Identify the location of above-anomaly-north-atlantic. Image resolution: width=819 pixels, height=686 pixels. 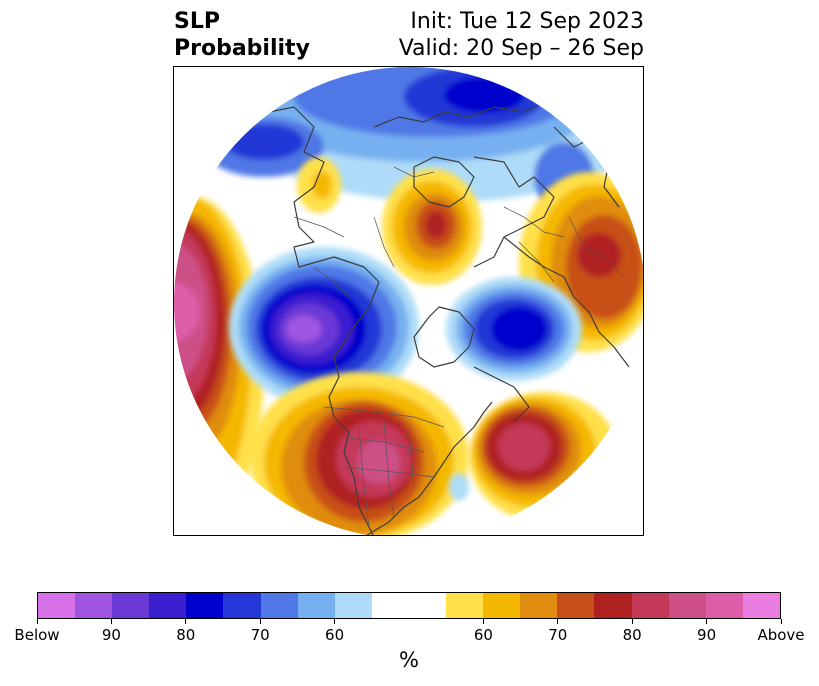
(544, 457).